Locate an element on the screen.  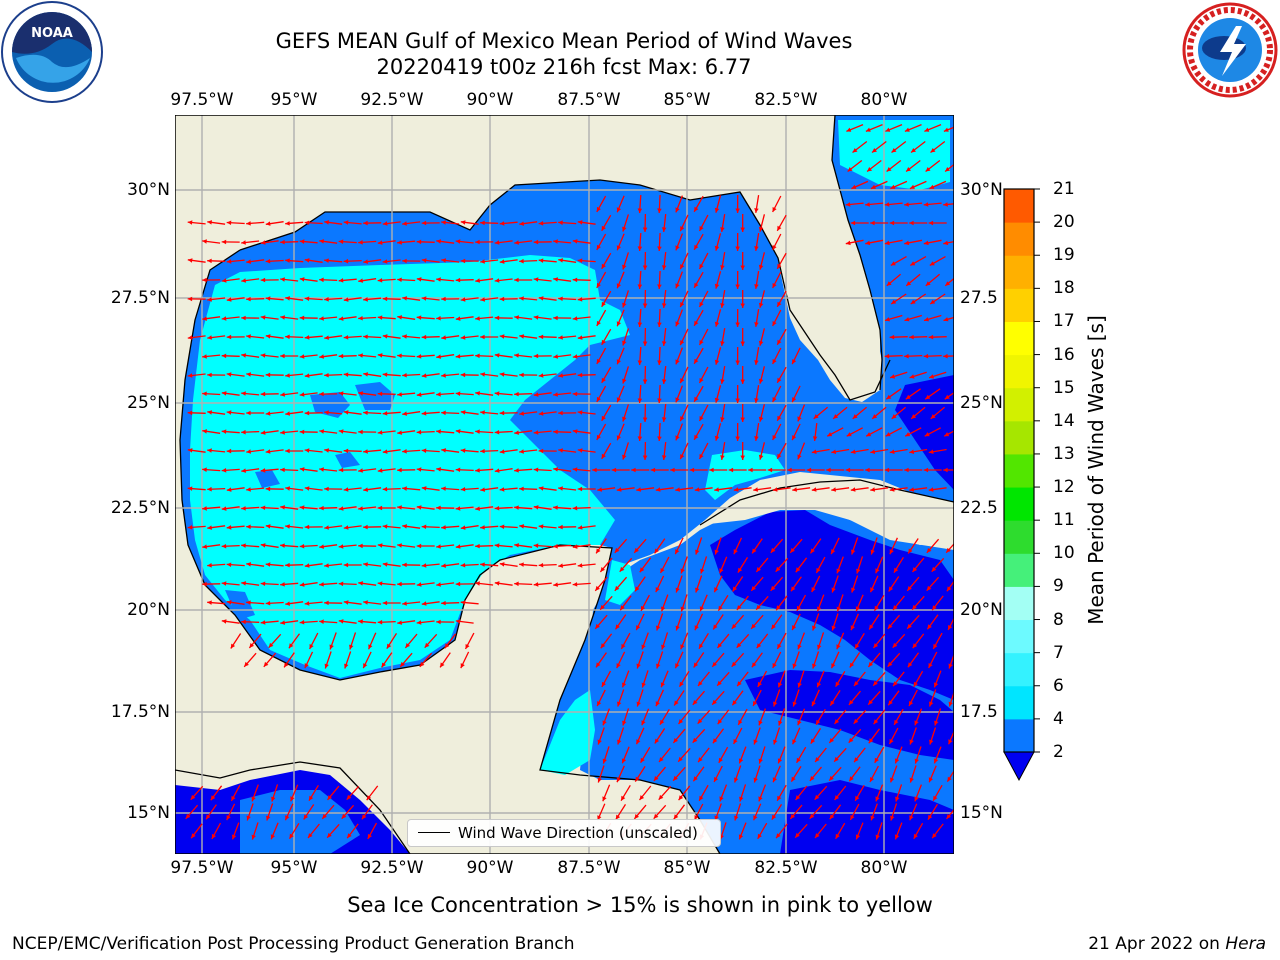
campeche-light is located at coordinates (620, 582).